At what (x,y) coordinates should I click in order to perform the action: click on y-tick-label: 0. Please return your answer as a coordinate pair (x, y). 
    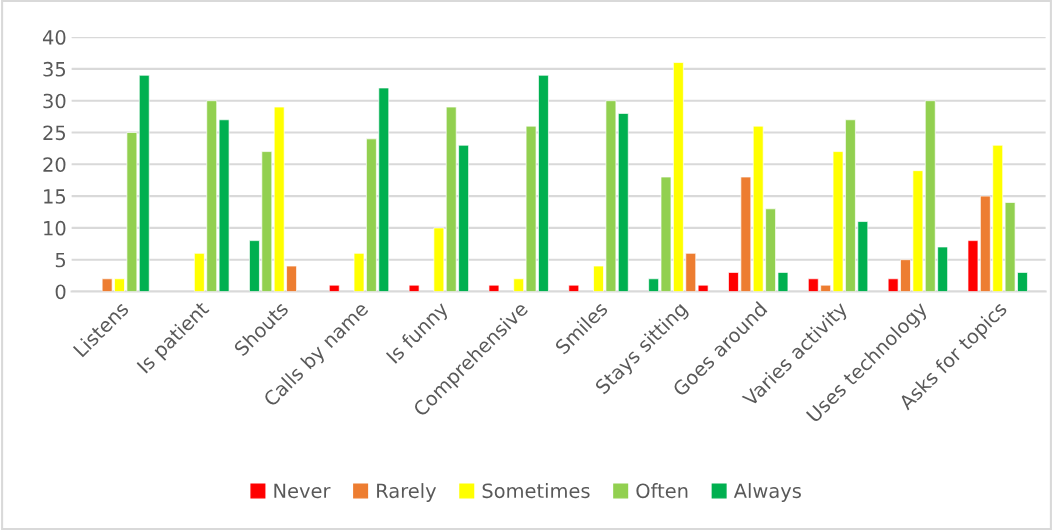
    Looking at the image, I should click on (60, 292).